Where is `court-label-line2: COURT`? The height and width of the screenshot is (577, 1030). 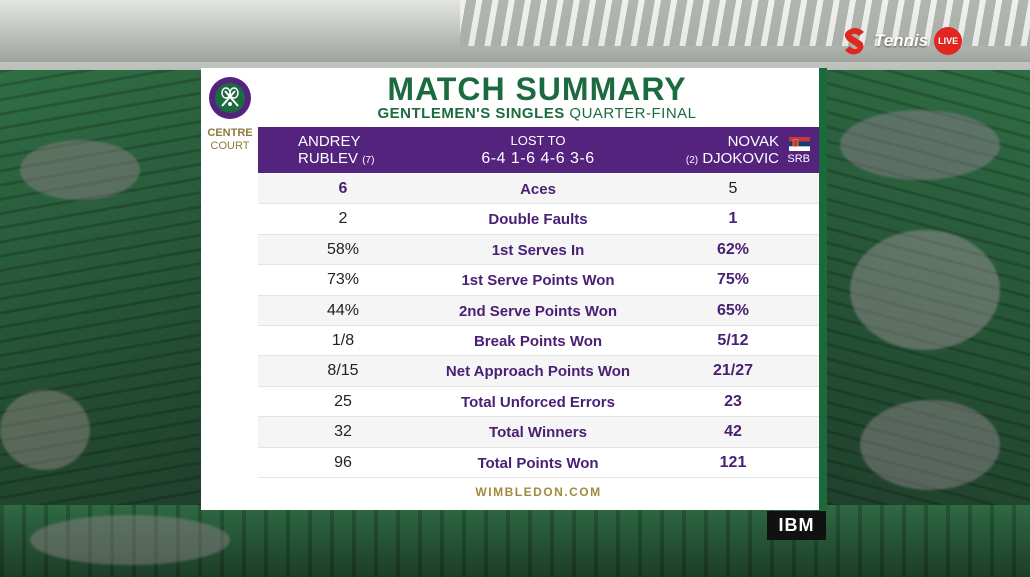
court-label-line2: COURT is located at coordinates (230, 146).